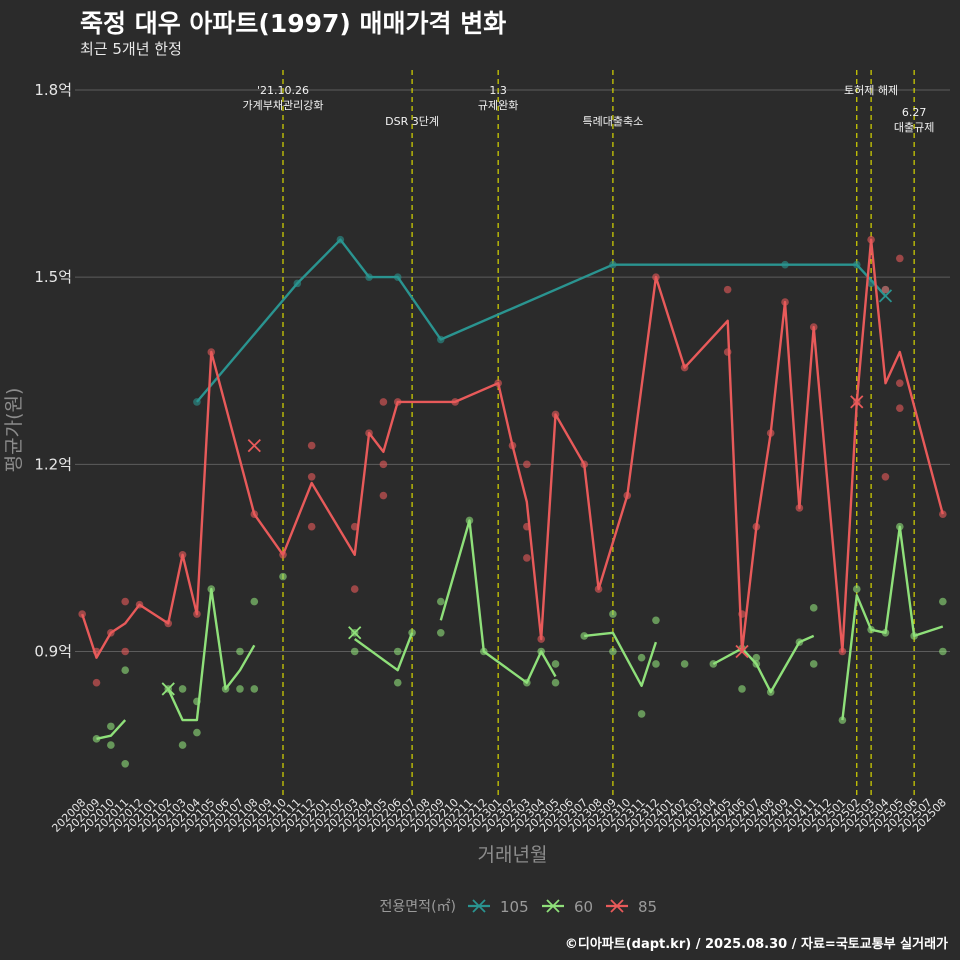 The image size is (960, 960). I want to click on event-label: 1.3, so click(498, 90).